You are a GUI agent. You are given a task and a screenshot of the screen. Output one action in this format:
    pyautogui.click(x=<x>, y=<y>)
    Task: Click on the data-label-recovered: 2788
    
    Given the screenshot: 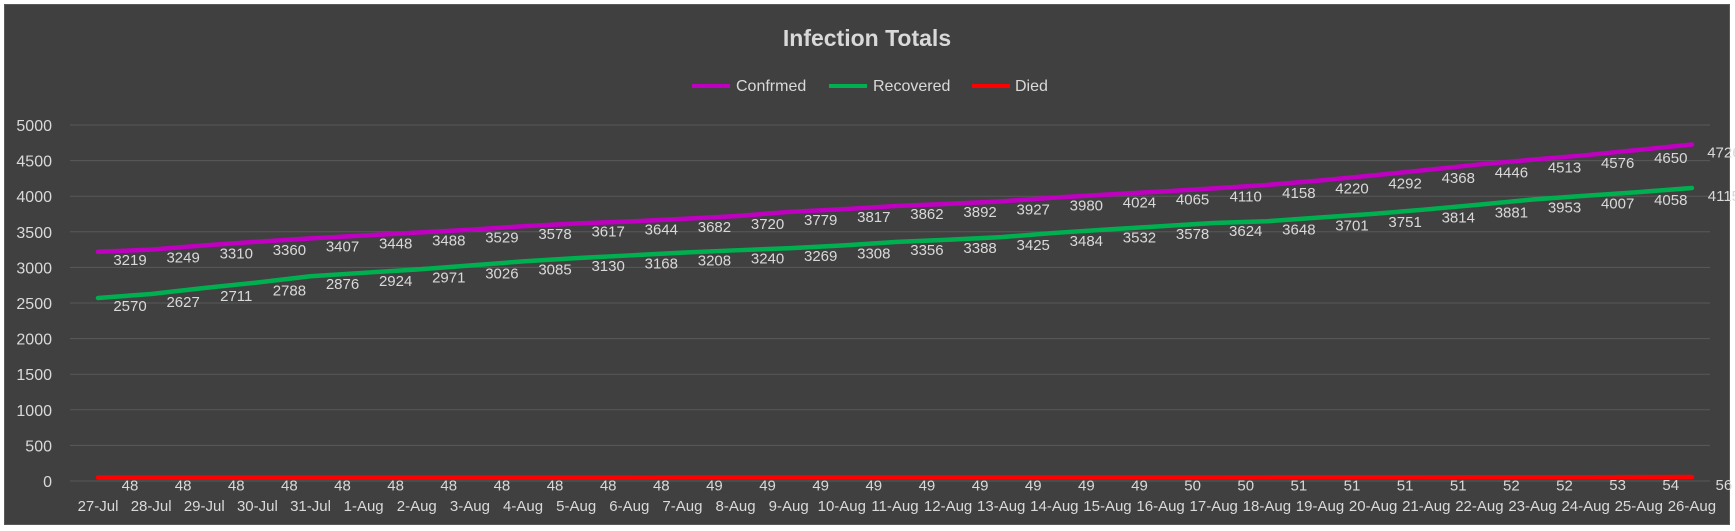 What is the action you would take?
    pyautogui.click(x=289, y=290)
    